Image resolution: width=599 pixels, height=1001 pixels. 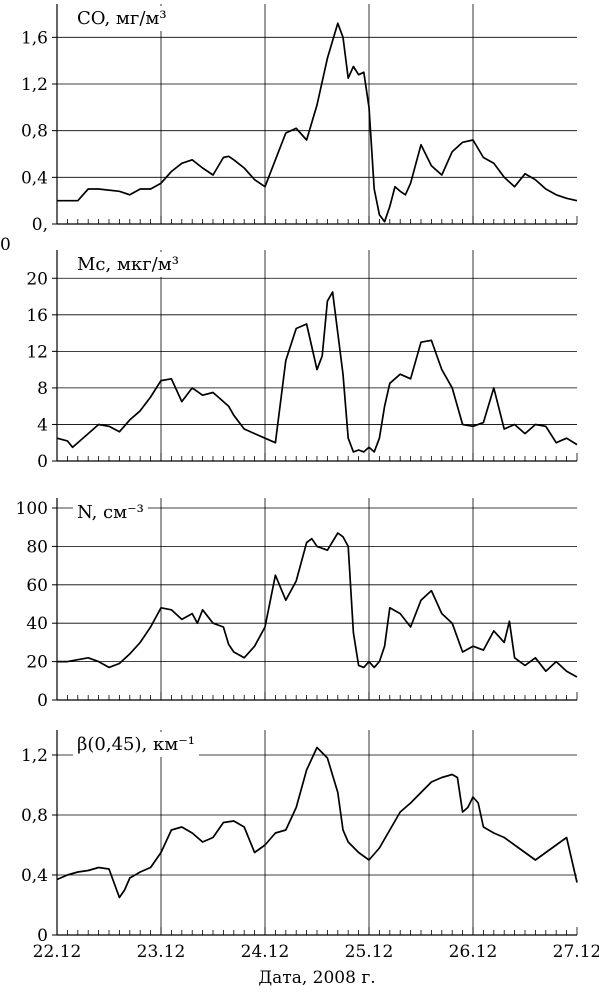 What do you see at coordinates (317, 822) in the screenshot?
I see `series-line-beta` at bounding box center [317, 822].